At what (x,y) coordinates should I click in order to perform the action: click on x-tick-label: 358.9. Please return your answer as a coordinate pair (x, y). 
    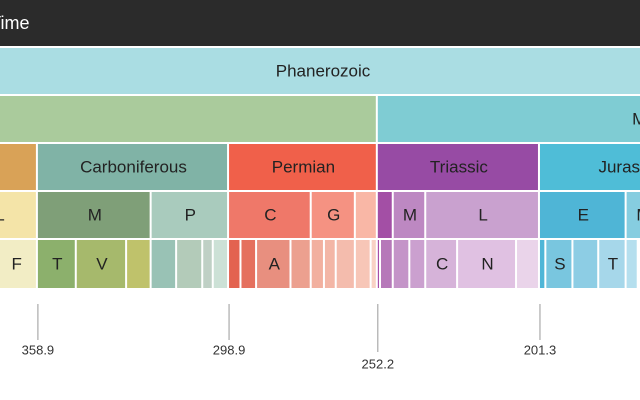
    Looking at the image, I should click on (38, 349).